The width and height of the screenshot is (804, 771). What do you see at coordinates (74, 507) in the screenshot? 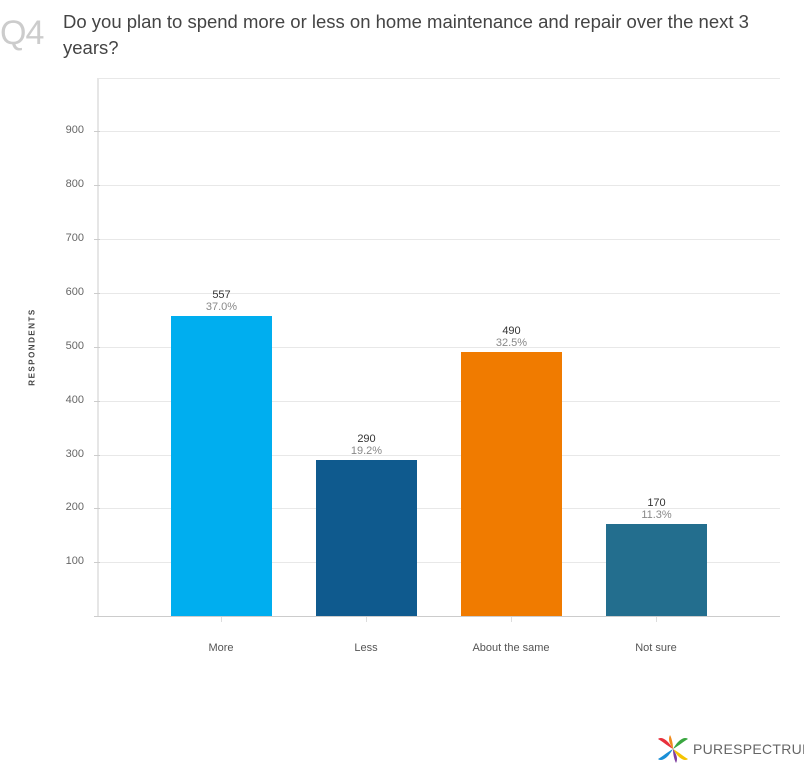
I see `y-label: 200` at bounding box center [74, 507].